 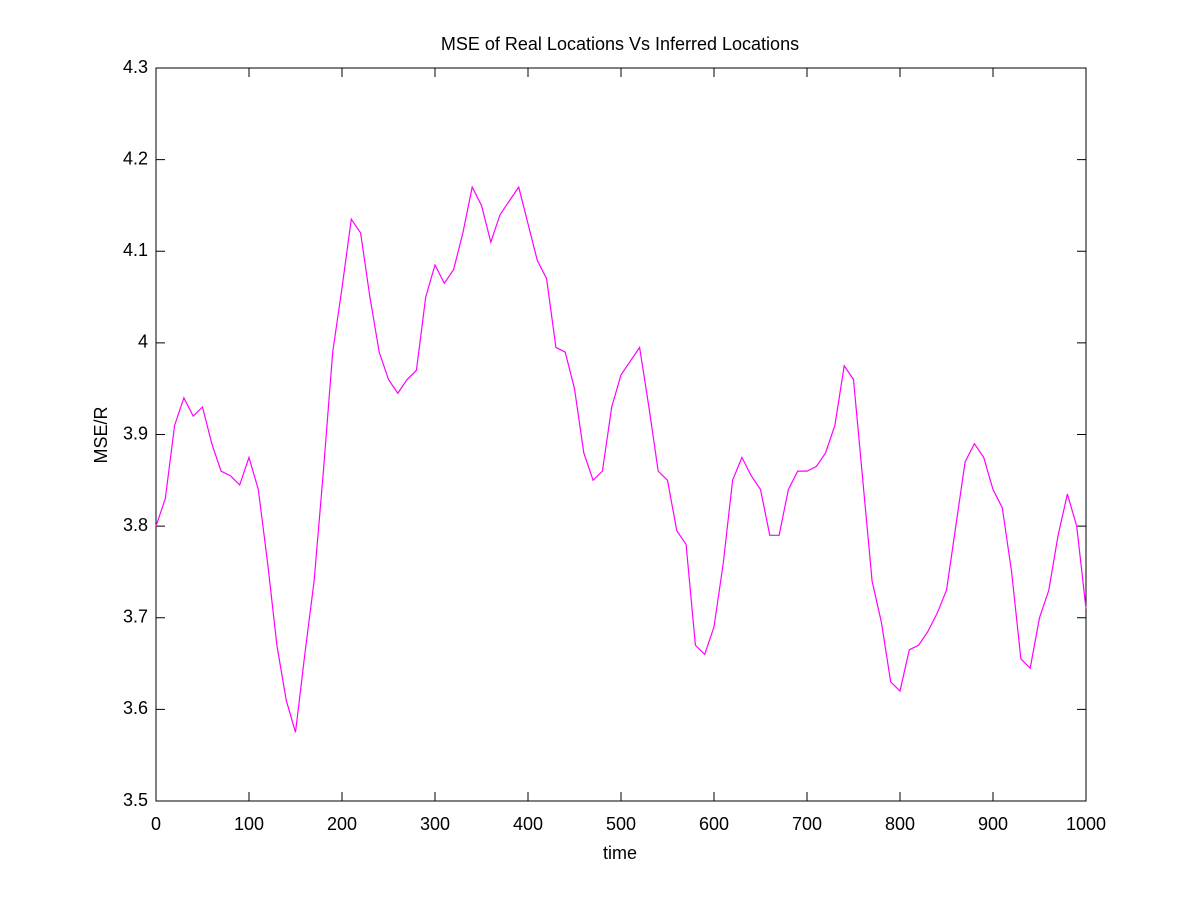 What do you see at coordinates (714, 824) in the screenshot?
I see `x-tick-label: 600` at bounding box center [714, 824].